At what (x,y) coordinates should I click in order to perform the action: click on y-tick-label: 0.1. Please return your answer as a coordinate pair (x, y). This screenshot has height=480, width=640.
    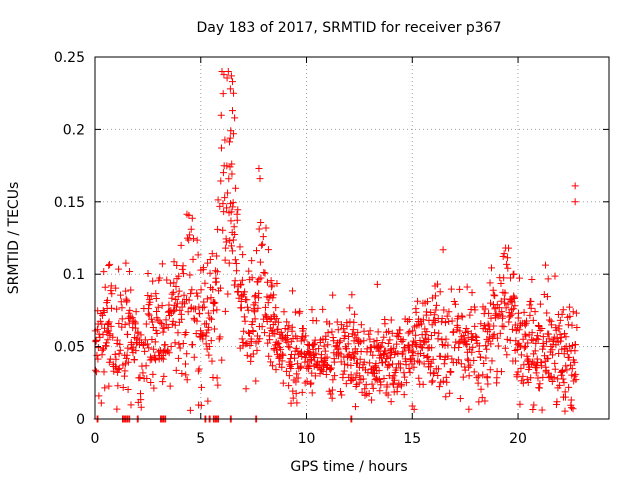
    Looking at the image, I should click on (74, 275).